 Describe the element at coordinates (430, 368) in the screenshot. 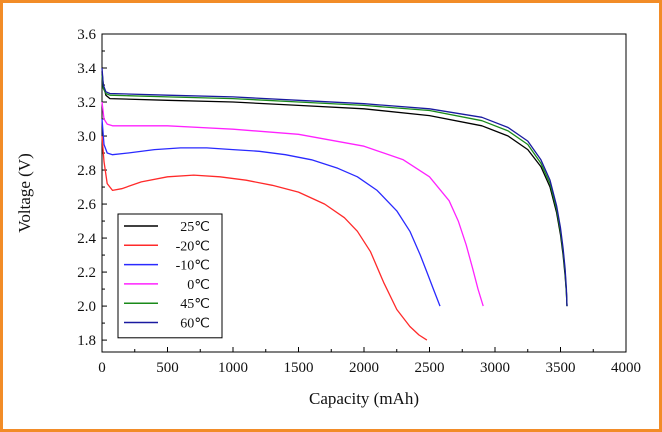

I see `x-tick-label: 2500` at that location.